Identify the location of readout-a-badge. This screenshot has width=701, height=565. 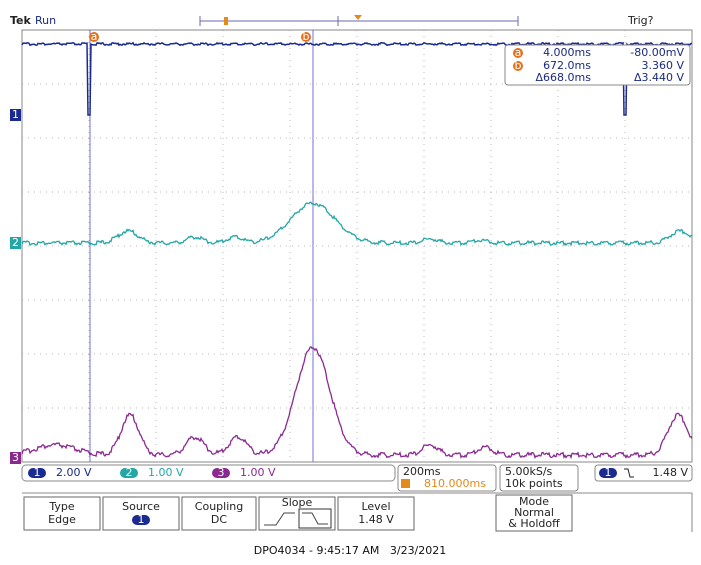
(518, 53).